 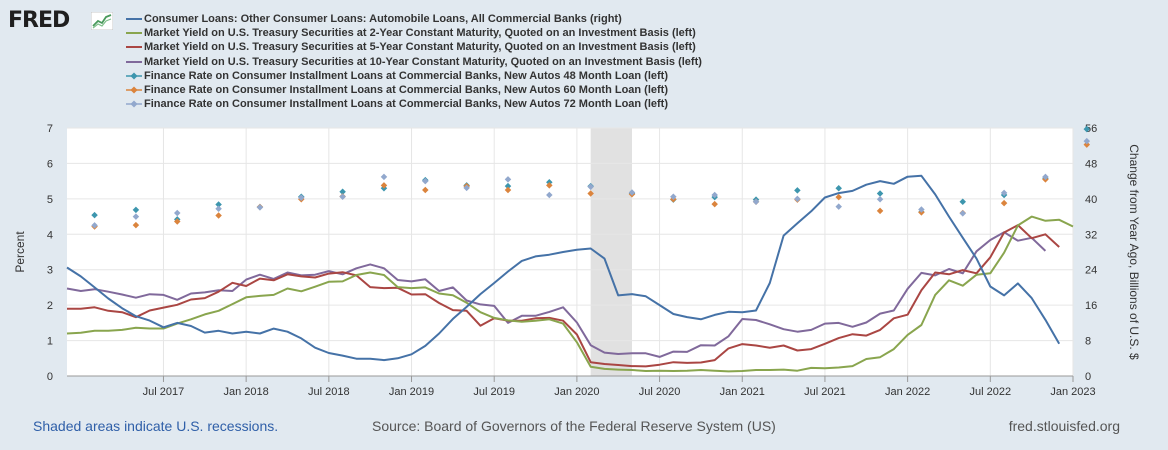 I want to click on y-right-tick-label: 0, so click(x=1088, y=377).